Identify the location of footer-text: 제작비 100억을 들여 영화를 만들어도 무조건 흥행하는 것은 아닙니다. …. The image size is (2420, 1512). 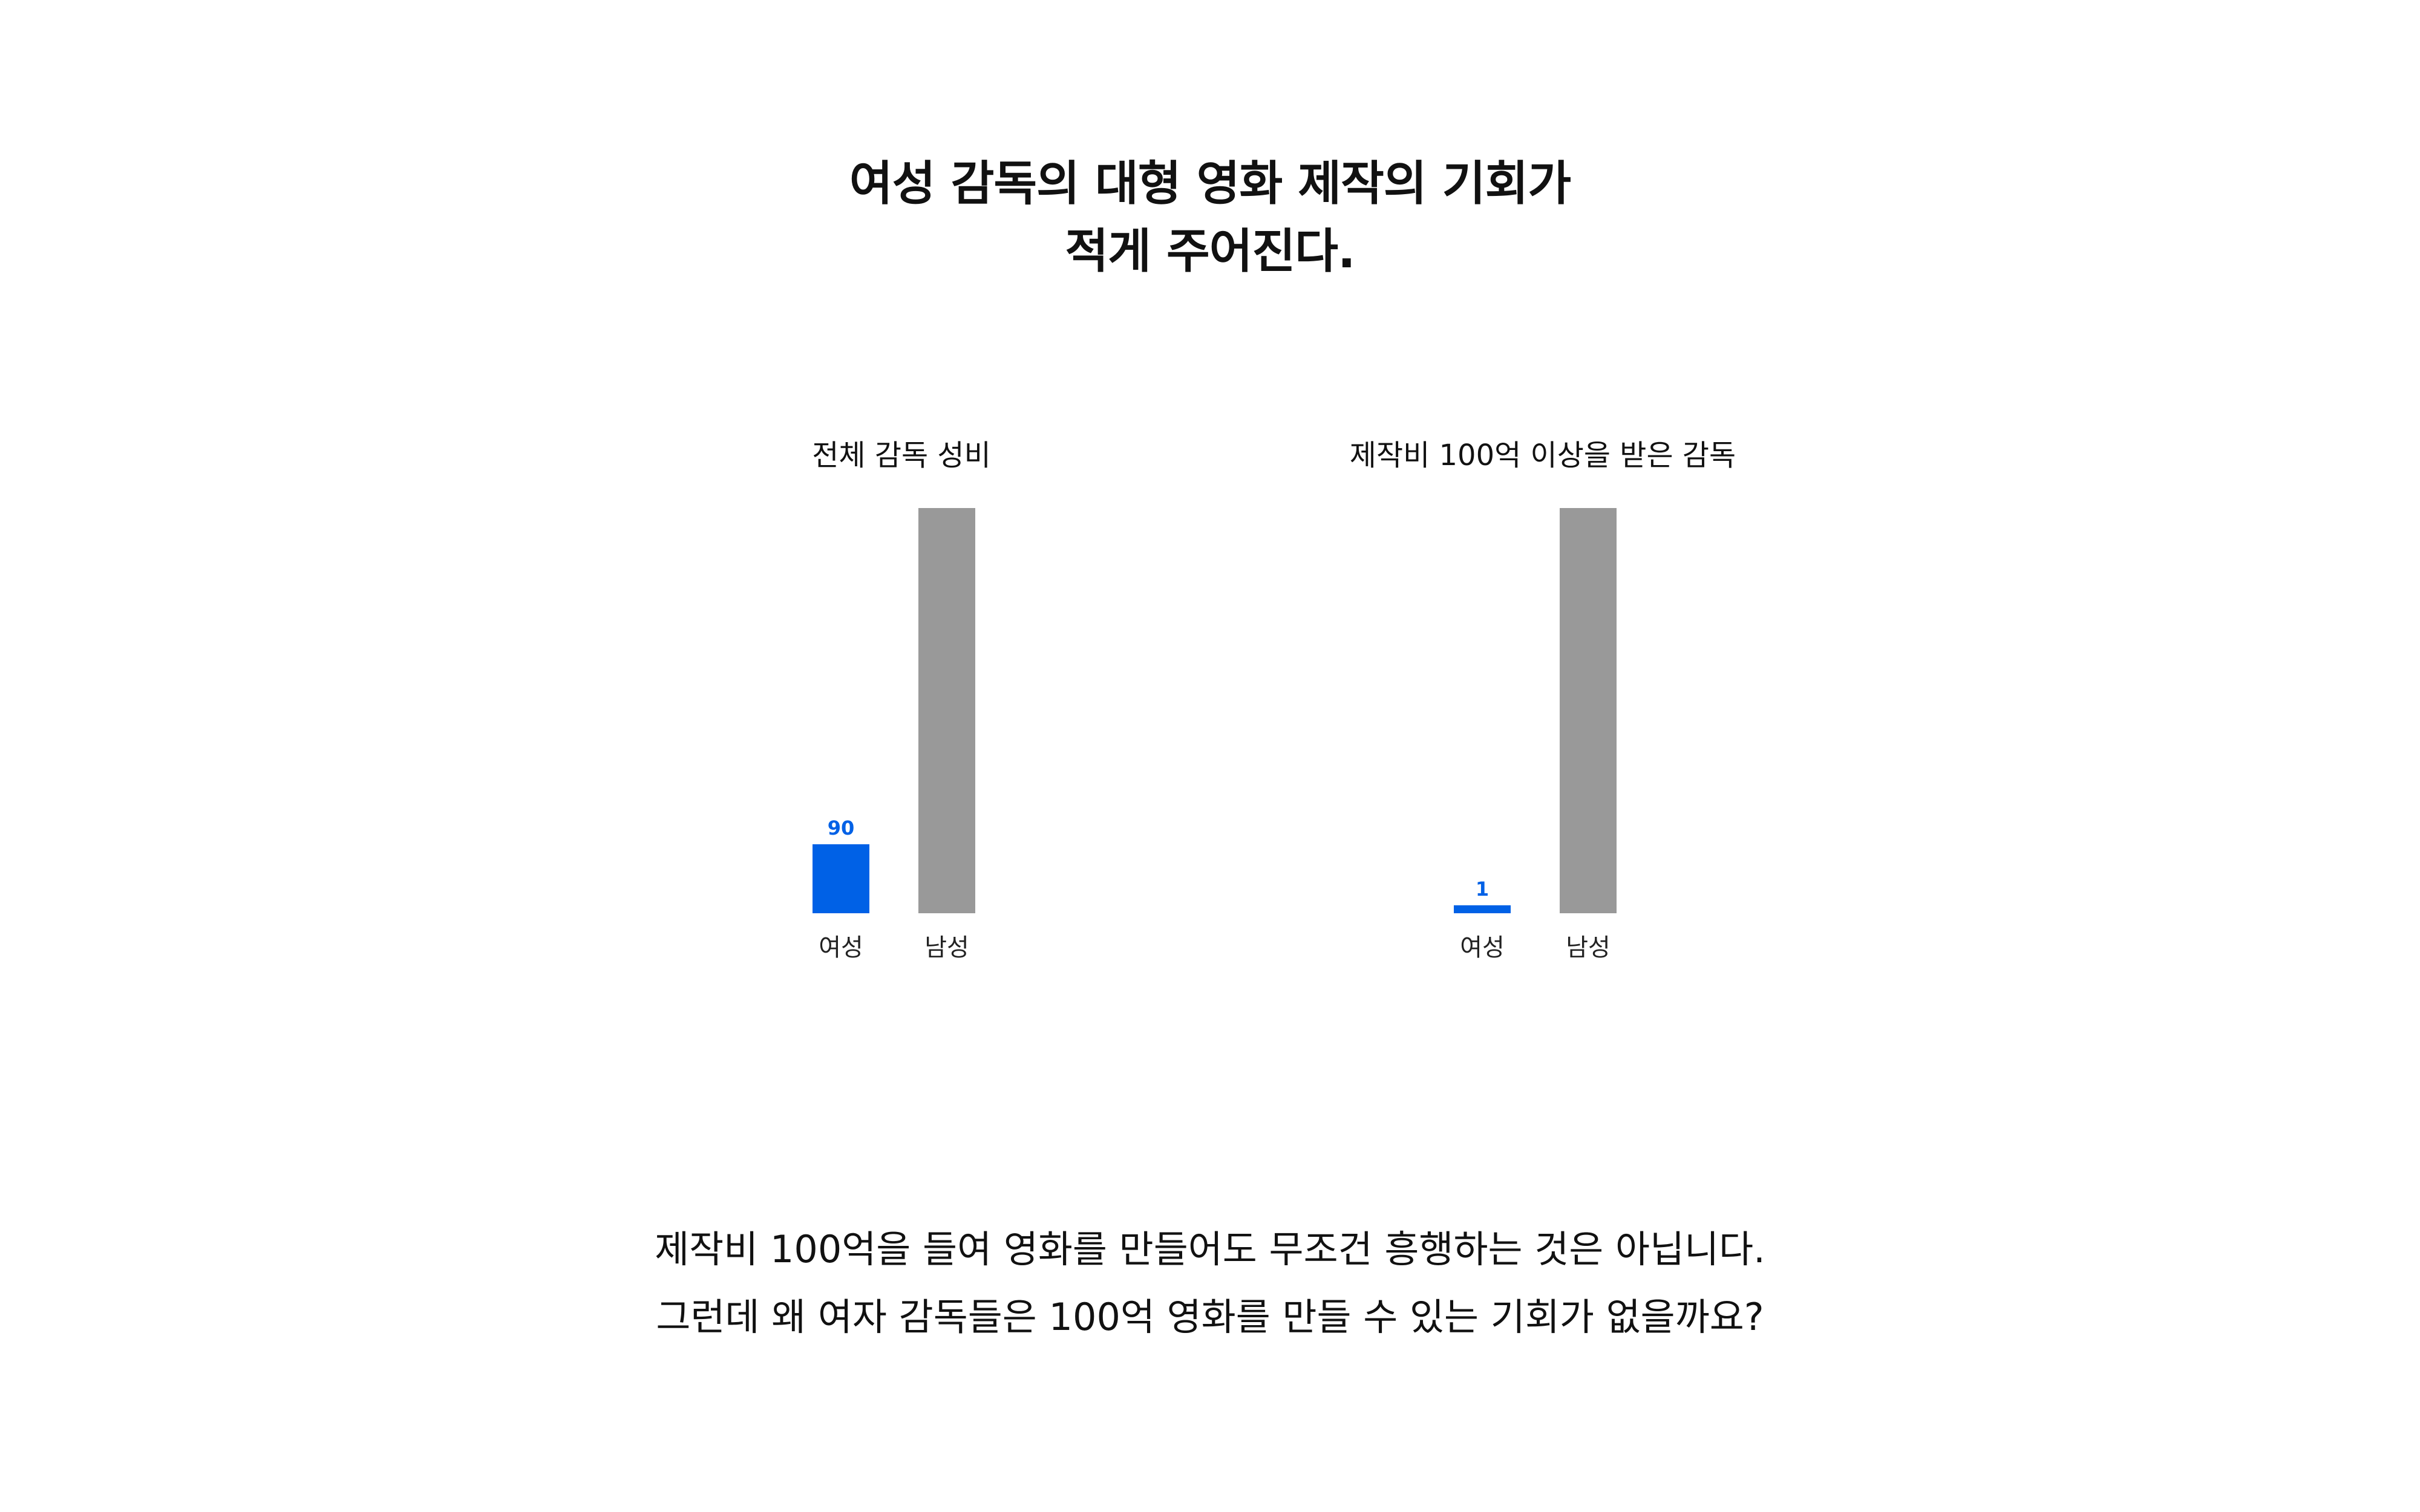
(1210, 1283).